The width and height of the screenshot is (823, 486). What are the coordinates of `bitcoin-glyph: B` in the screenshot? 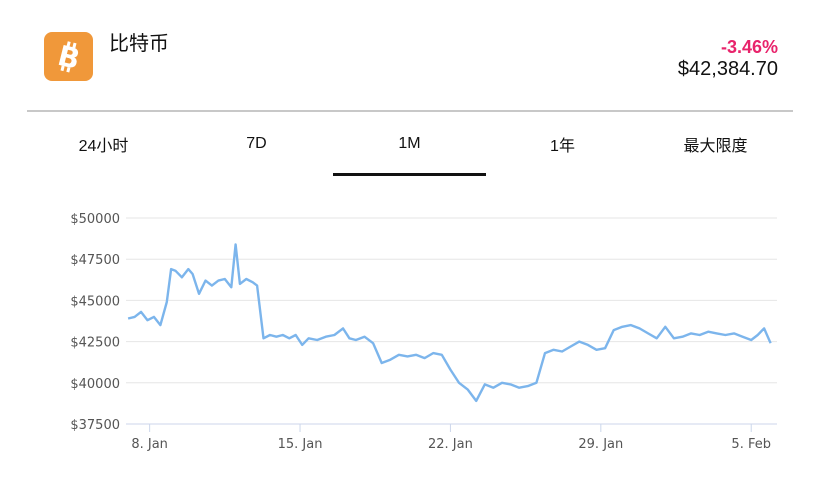 It's located at (69, 57).